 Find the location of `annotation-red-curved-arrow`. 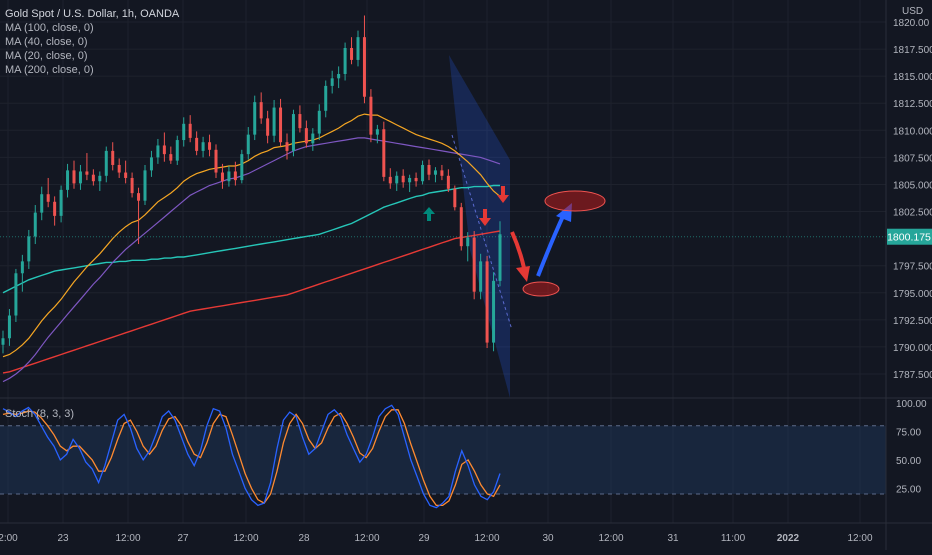

annotation-red-curved-arrow is located at coordinates (520, 256).